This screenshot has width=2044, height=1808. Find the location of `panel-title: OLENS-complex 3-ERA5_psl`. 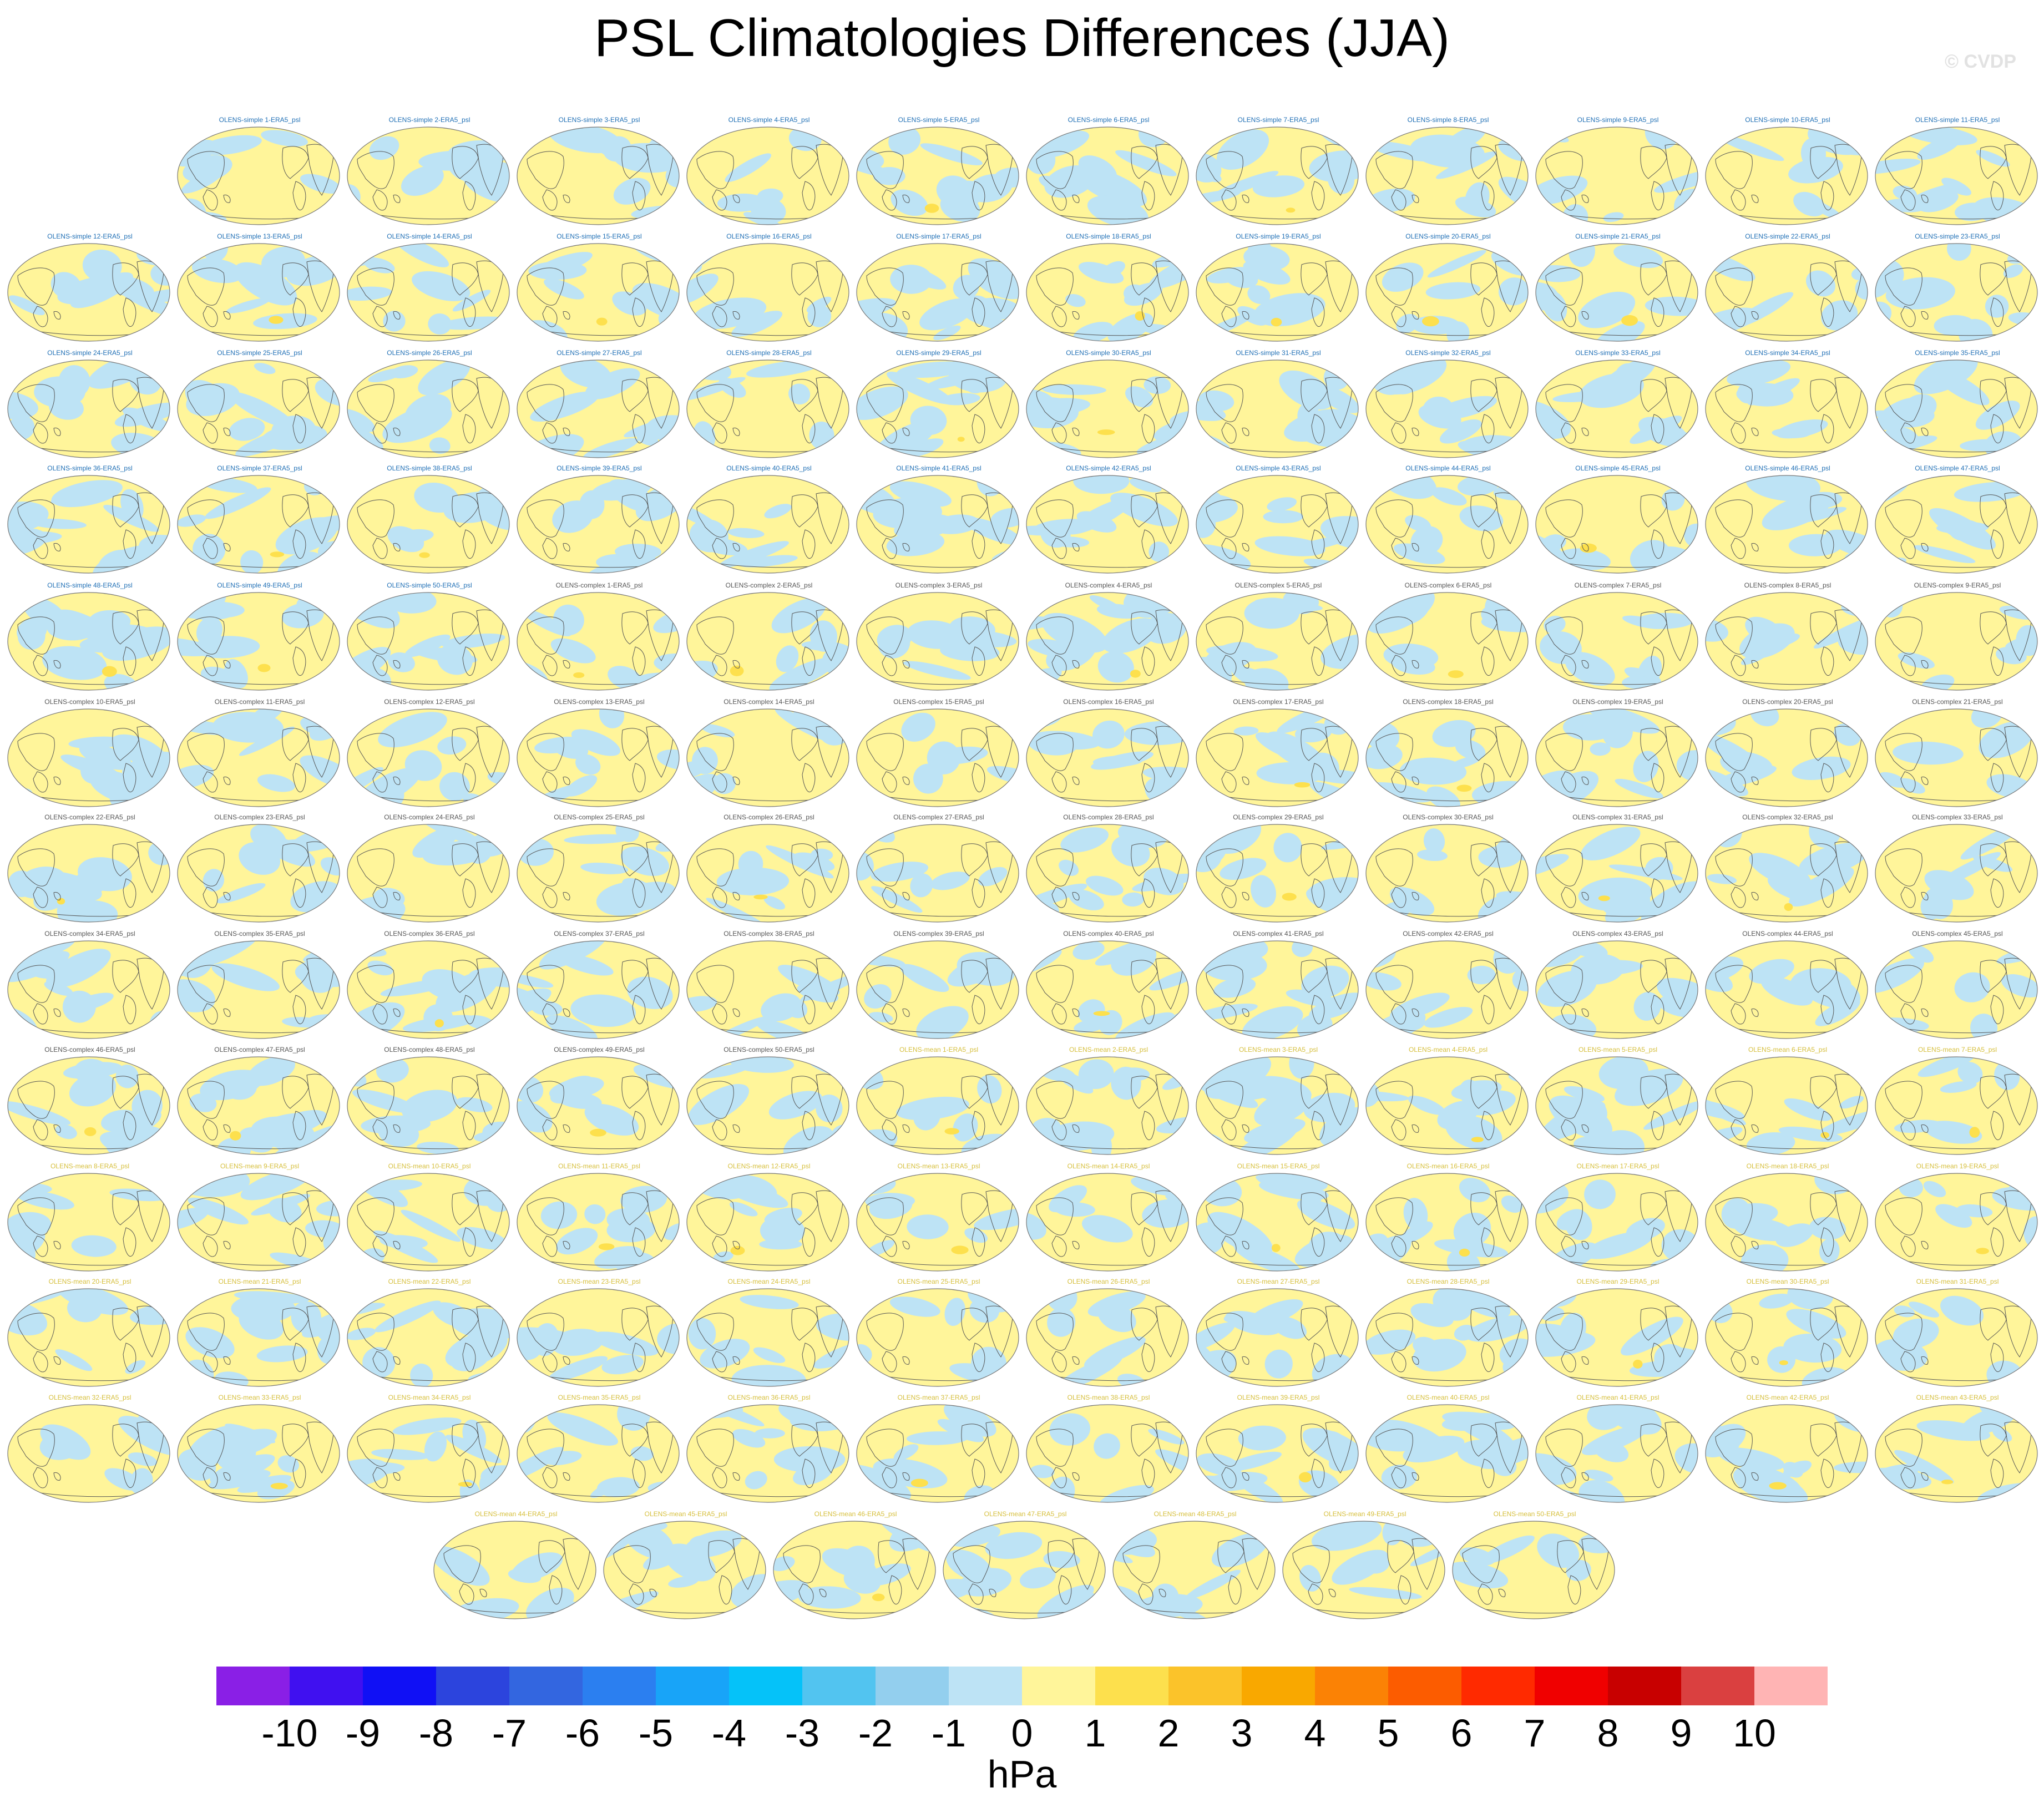

panel-title: OLENS-complex 3-ERA5_psl is located at coordinates (939, 585).